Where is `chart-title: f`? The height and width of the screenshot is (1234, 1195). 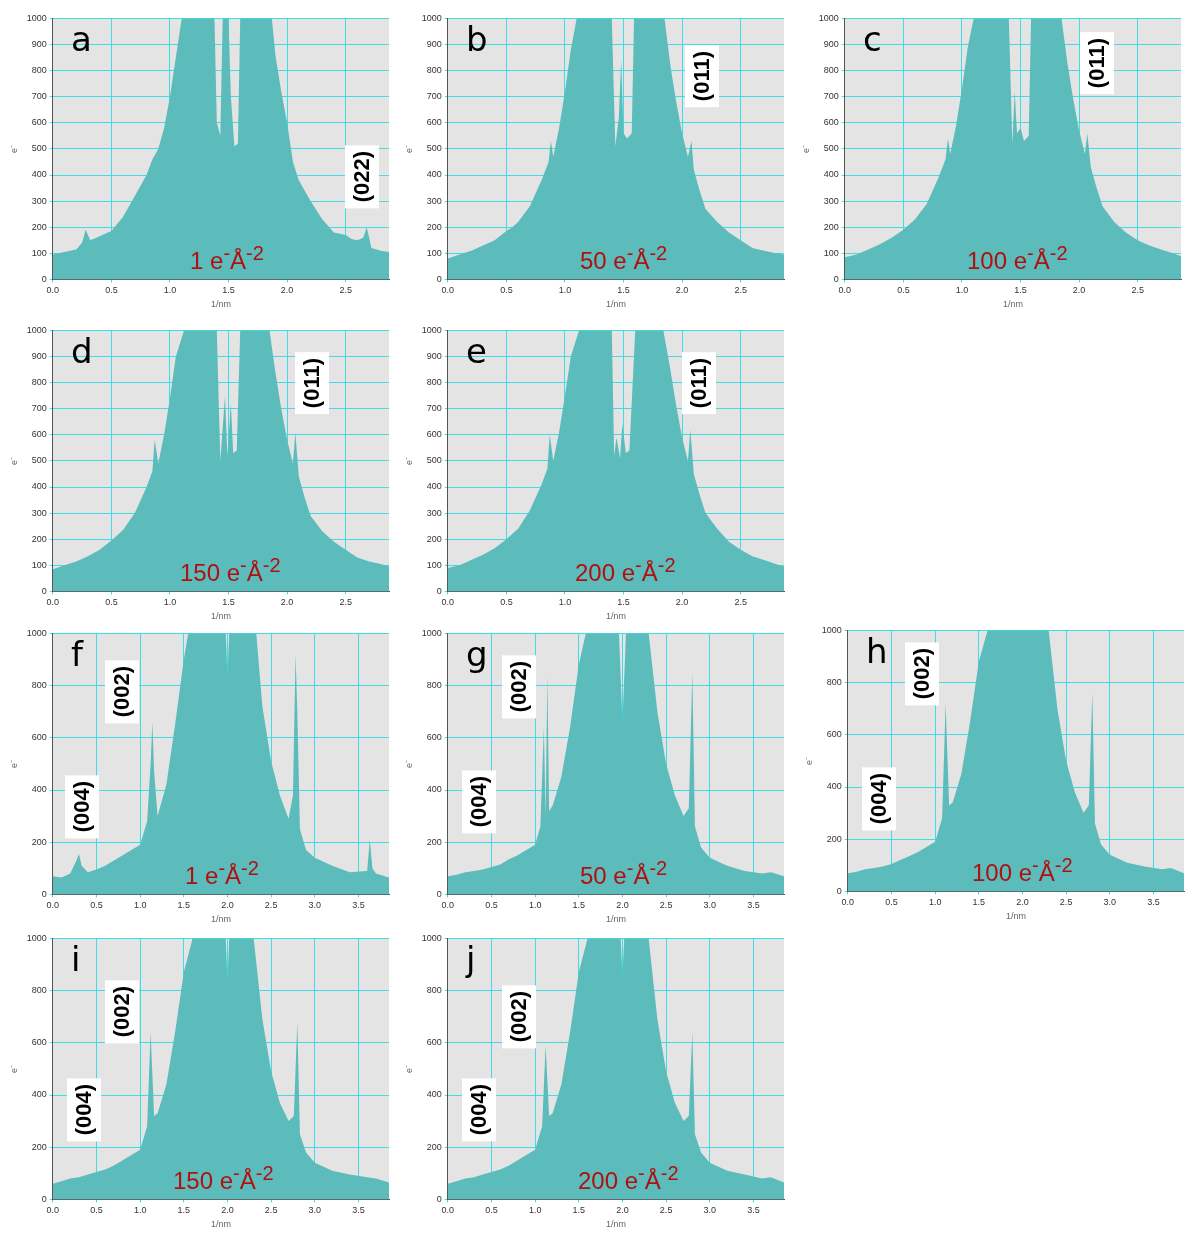
chart-title: f is located at coordinates (77, 654).